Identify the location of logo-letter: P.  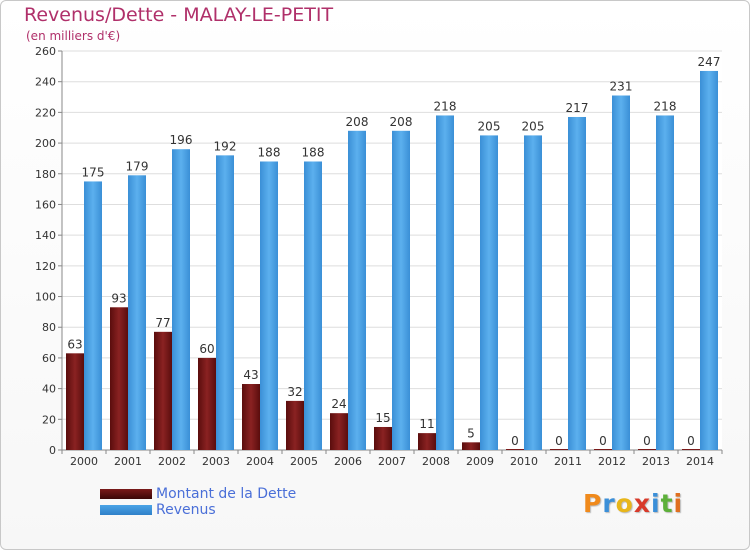
(593, 503).